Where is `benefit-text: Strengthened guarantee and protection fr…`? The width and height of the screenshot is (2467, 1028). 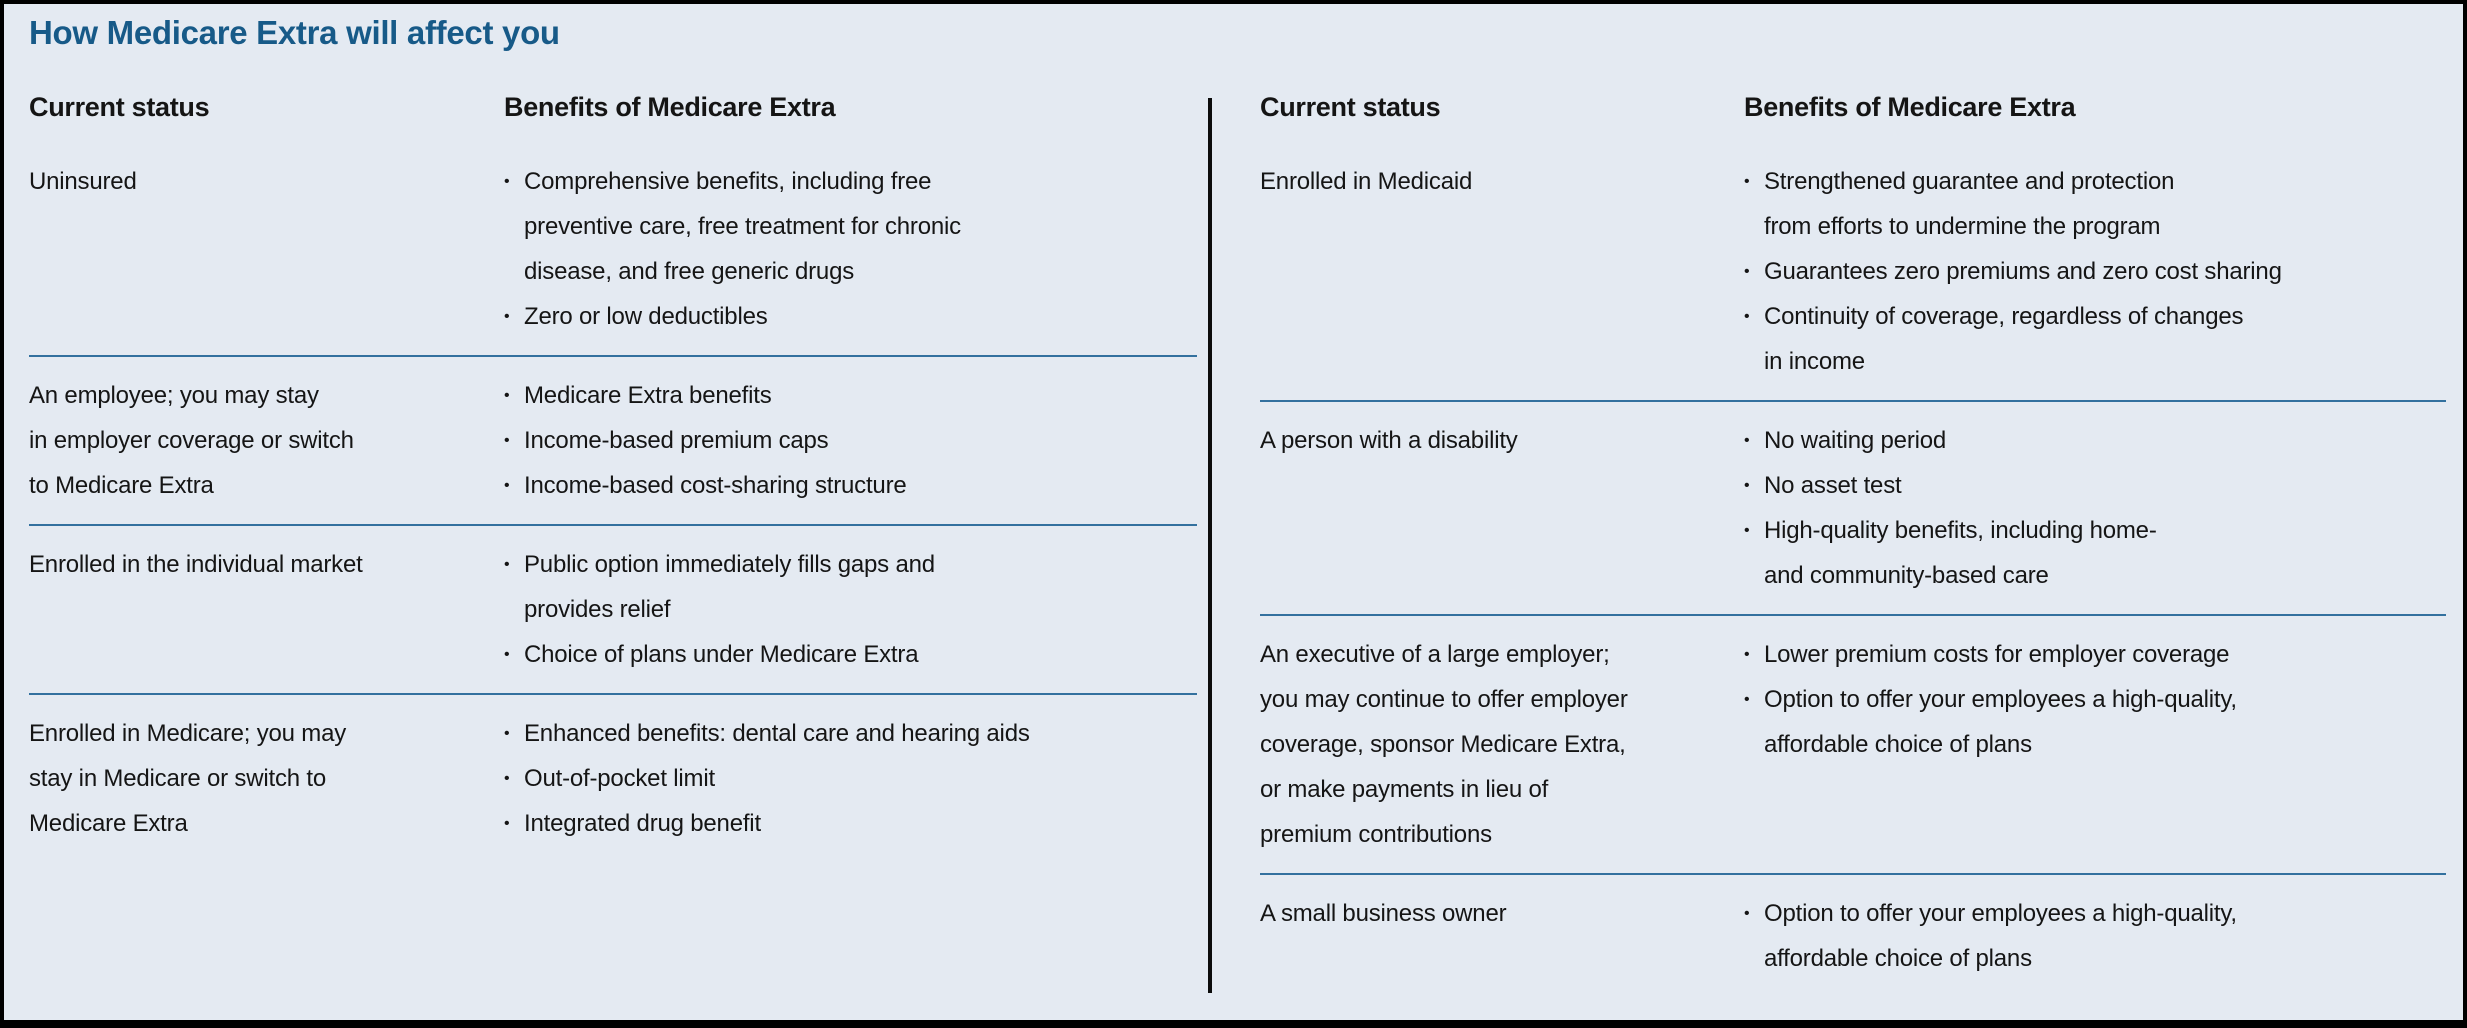 benefit-text: Strengthened guarantee and protection fr… is located at coordinates (1969, 204).